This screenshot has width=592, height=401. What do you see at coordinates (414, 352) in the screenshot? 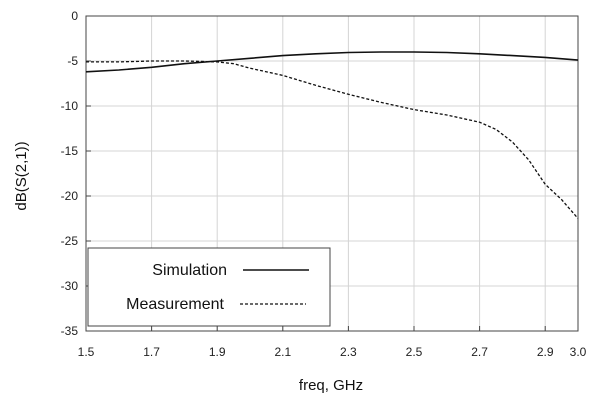
I see `x-tick-label: 2.5` at bounding box center [414, 352].